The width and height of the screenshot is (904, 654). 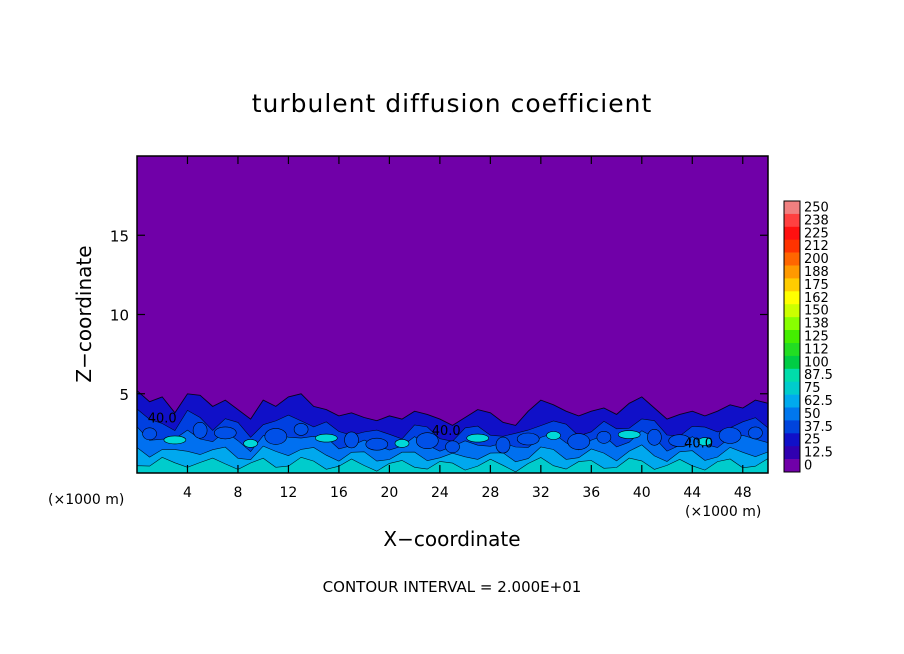 I want to click on x-tick-label: 12, so click(x=289, y=493).